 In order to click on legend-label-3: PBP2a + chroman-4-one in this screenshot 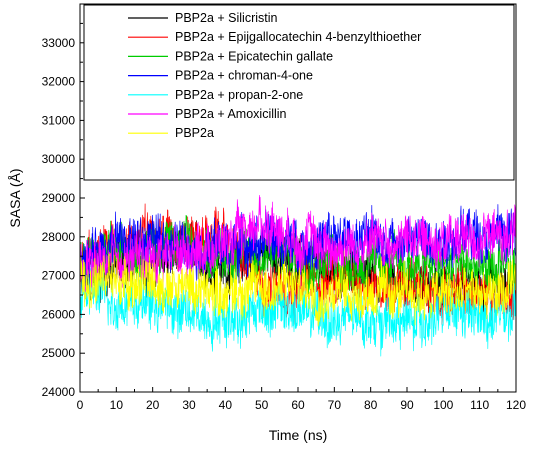, I will do `click(244, 76)`.